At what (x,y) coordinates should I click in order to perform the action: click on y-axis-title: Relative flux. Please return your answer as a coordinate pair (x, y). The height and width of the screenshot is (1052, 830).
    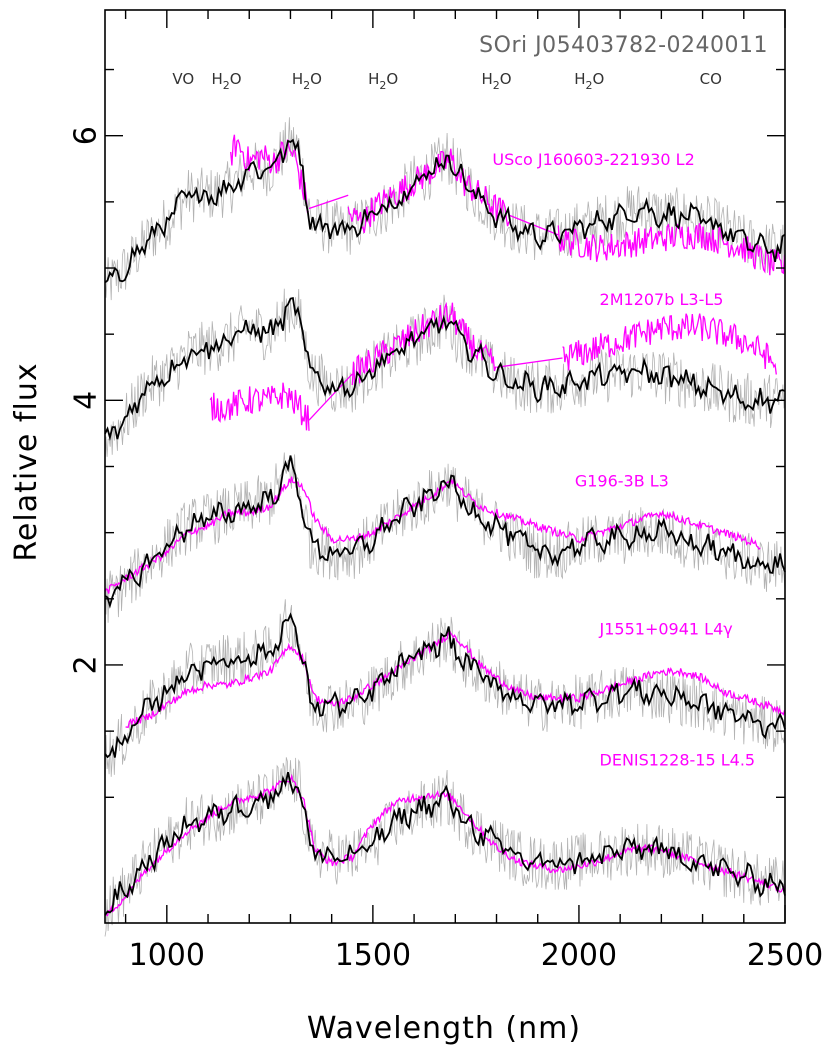
    Looking at the image, I should click on (26, 461).